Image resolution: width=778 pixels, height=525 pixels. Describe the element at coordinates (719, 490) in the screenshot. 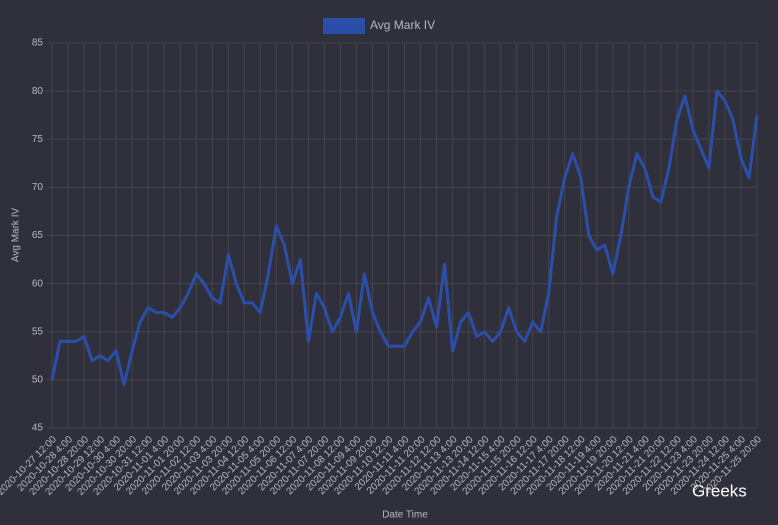

I see `watermark: Greeks` at that location.